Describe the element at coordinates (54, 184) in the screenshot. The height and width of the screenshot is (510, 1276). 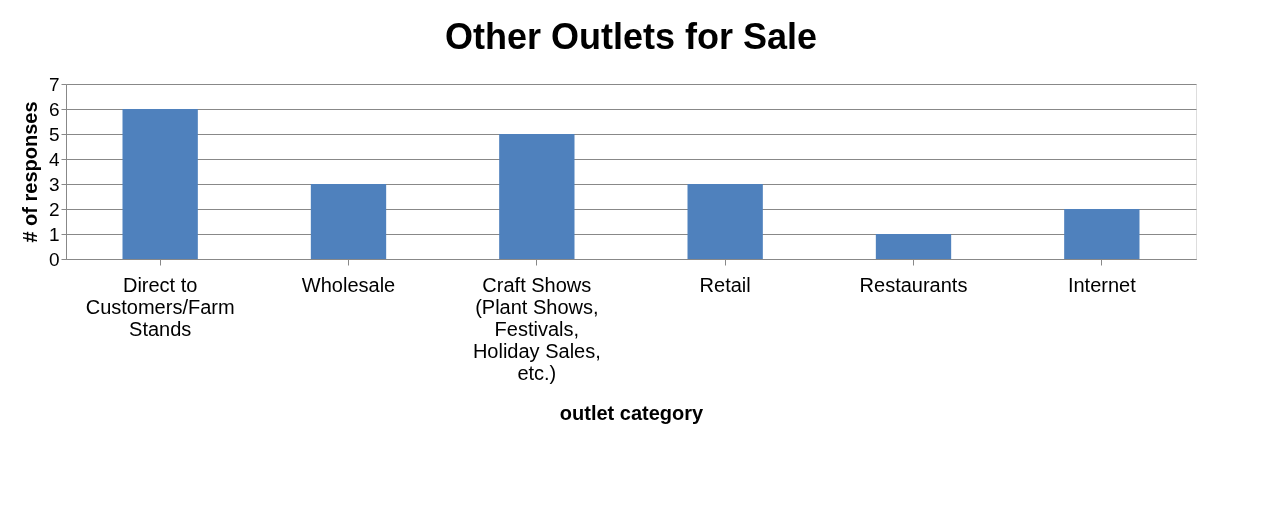
I see `y-tick-label: 3` at that location.